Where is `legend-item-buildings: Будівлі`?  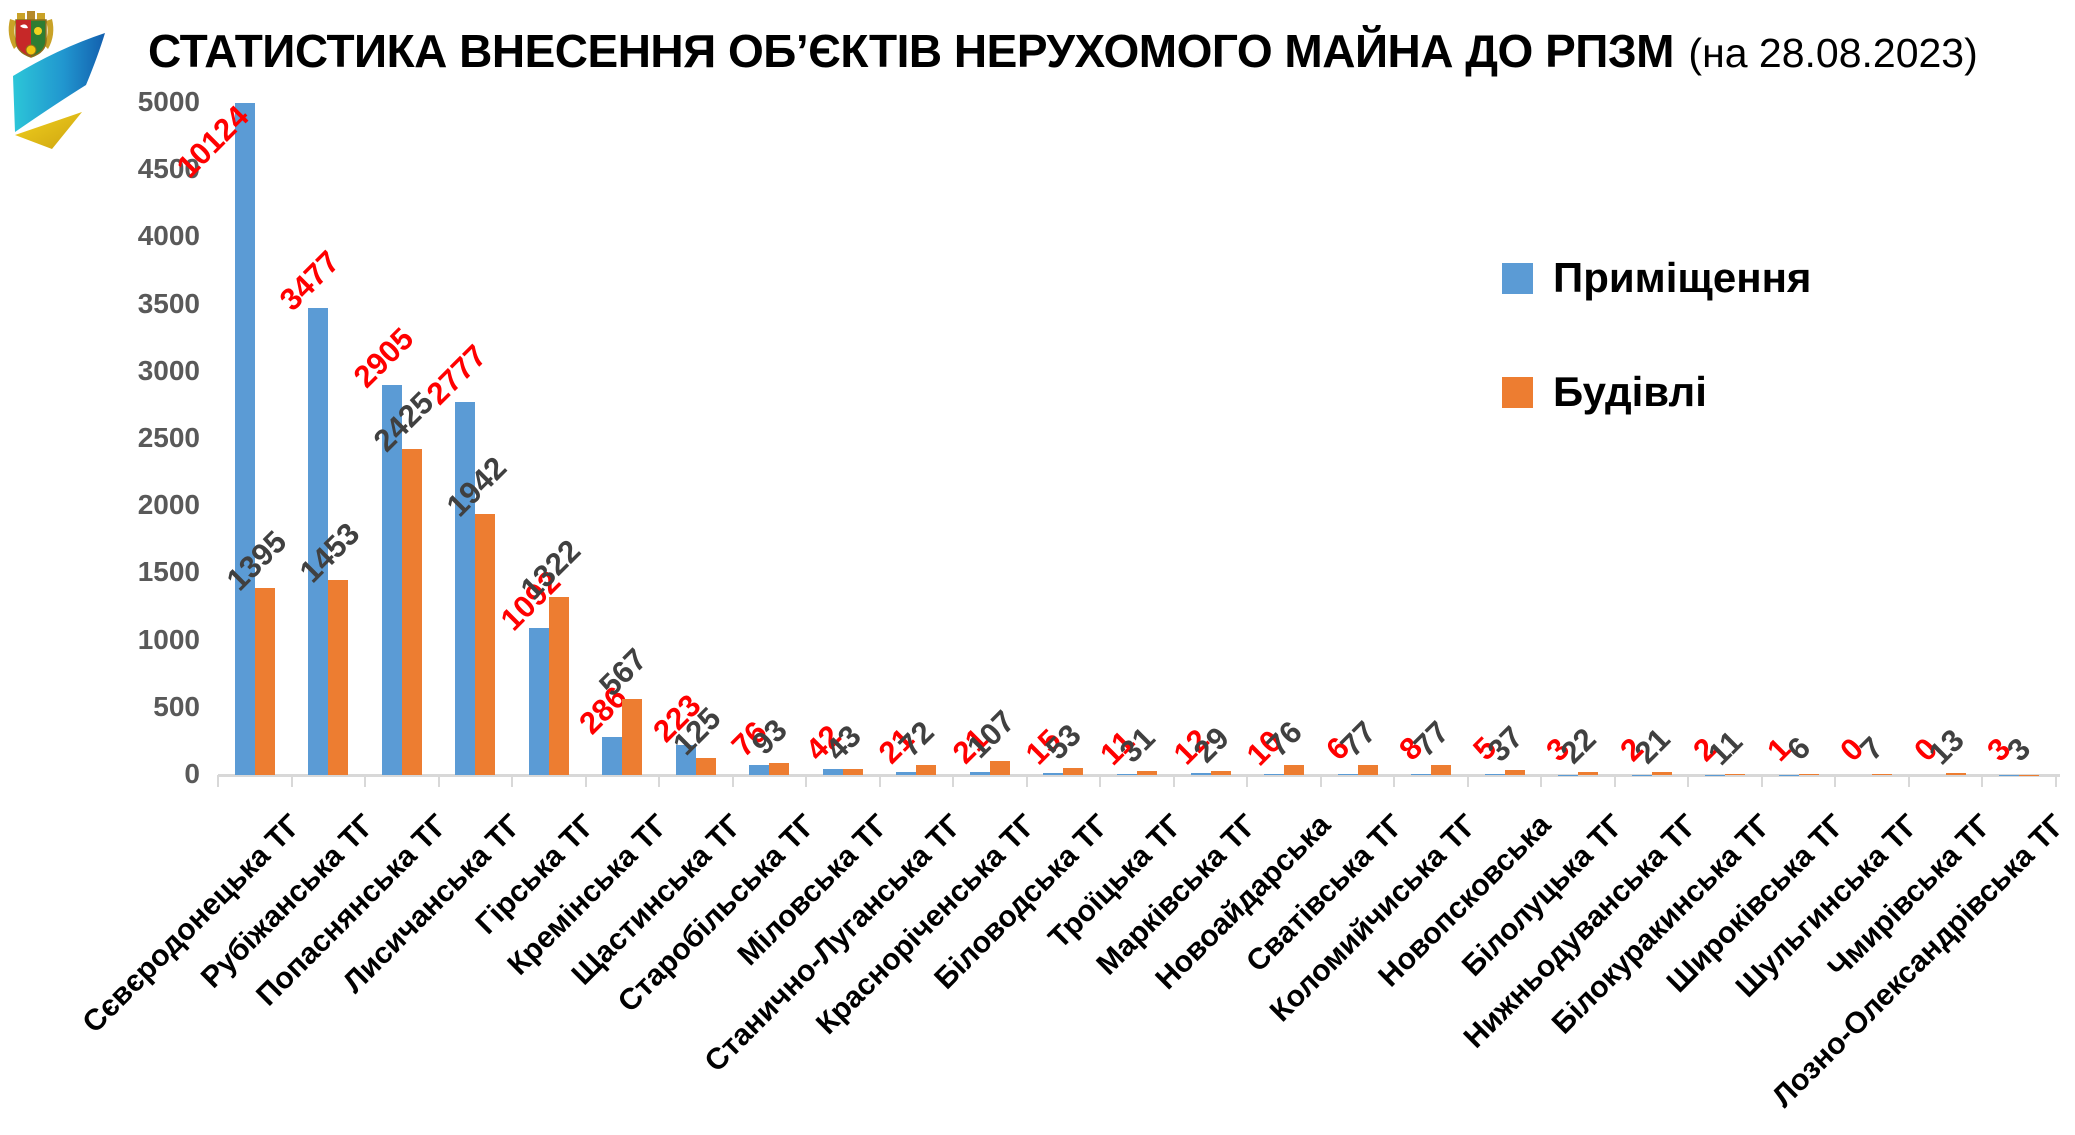
legend-item-buildings: Будівлі is located at coordinates (1604, 392).